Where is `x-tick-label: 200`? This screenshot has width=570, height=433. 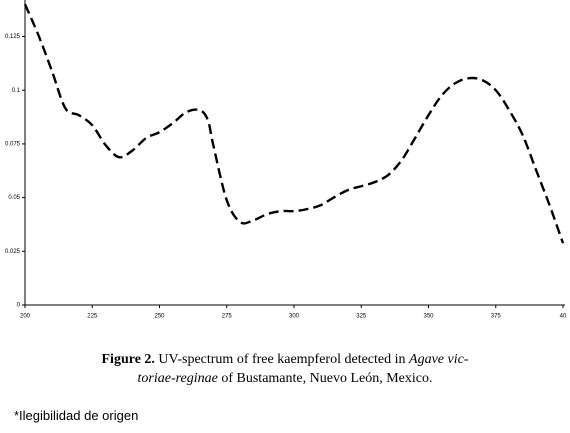
x-tick-label: 200 is located at coordinates (25, 317).